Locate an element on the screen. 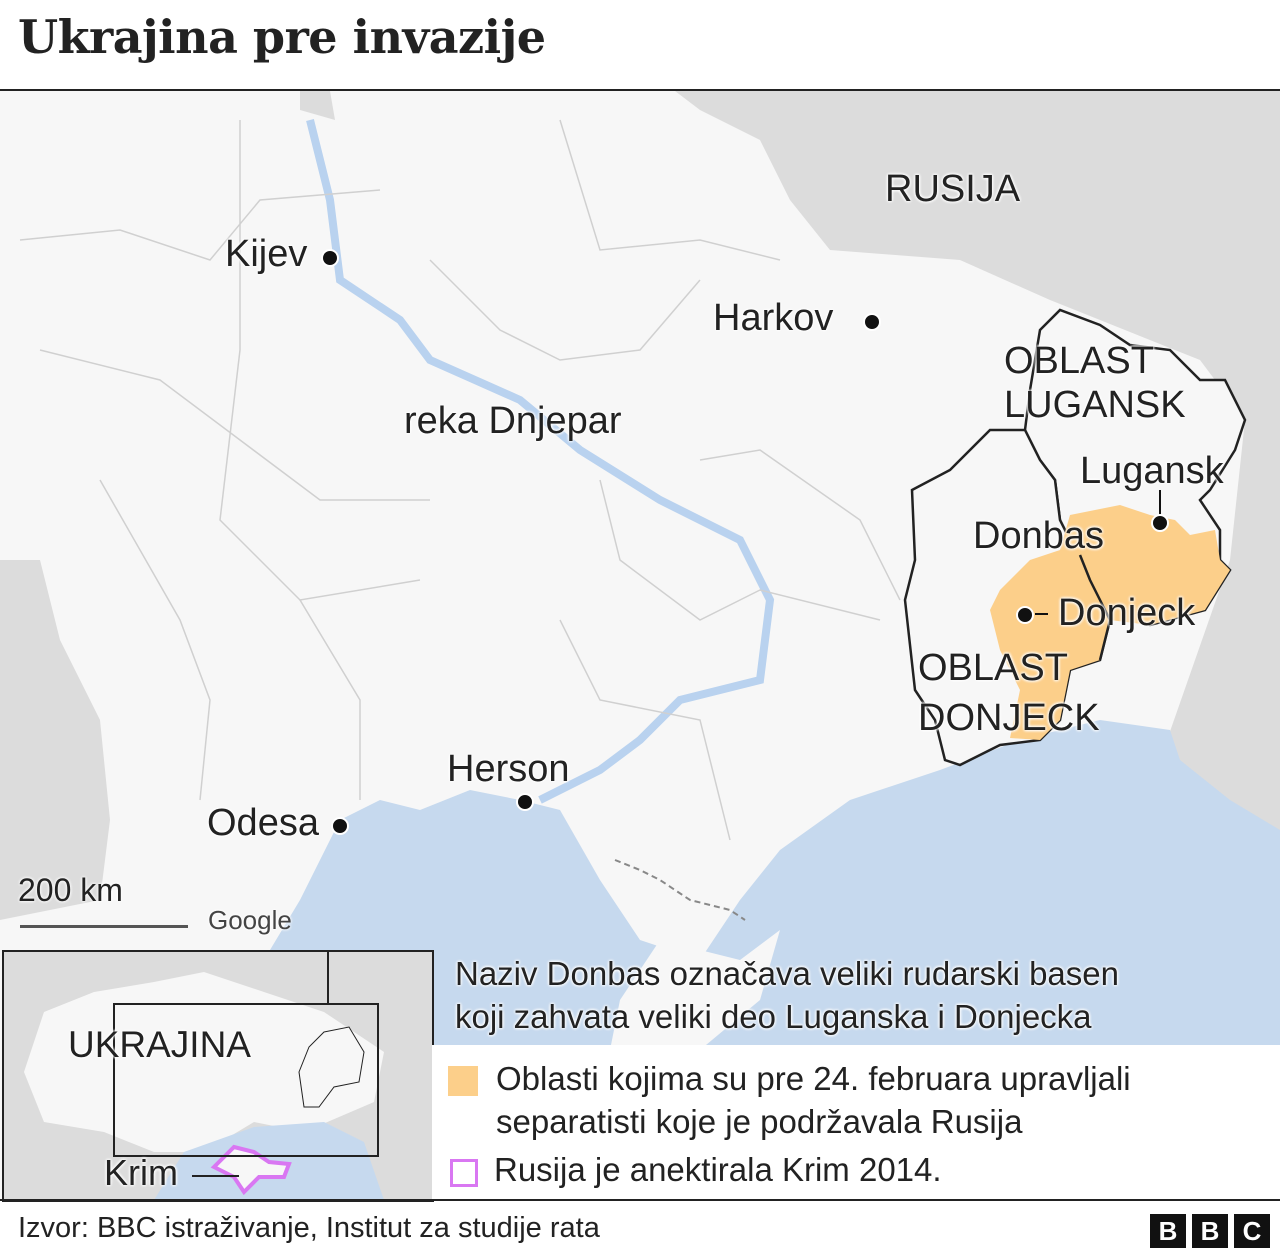 The image size is (1280, 1260). inset-donbas is located at coordinates (331, 1067).